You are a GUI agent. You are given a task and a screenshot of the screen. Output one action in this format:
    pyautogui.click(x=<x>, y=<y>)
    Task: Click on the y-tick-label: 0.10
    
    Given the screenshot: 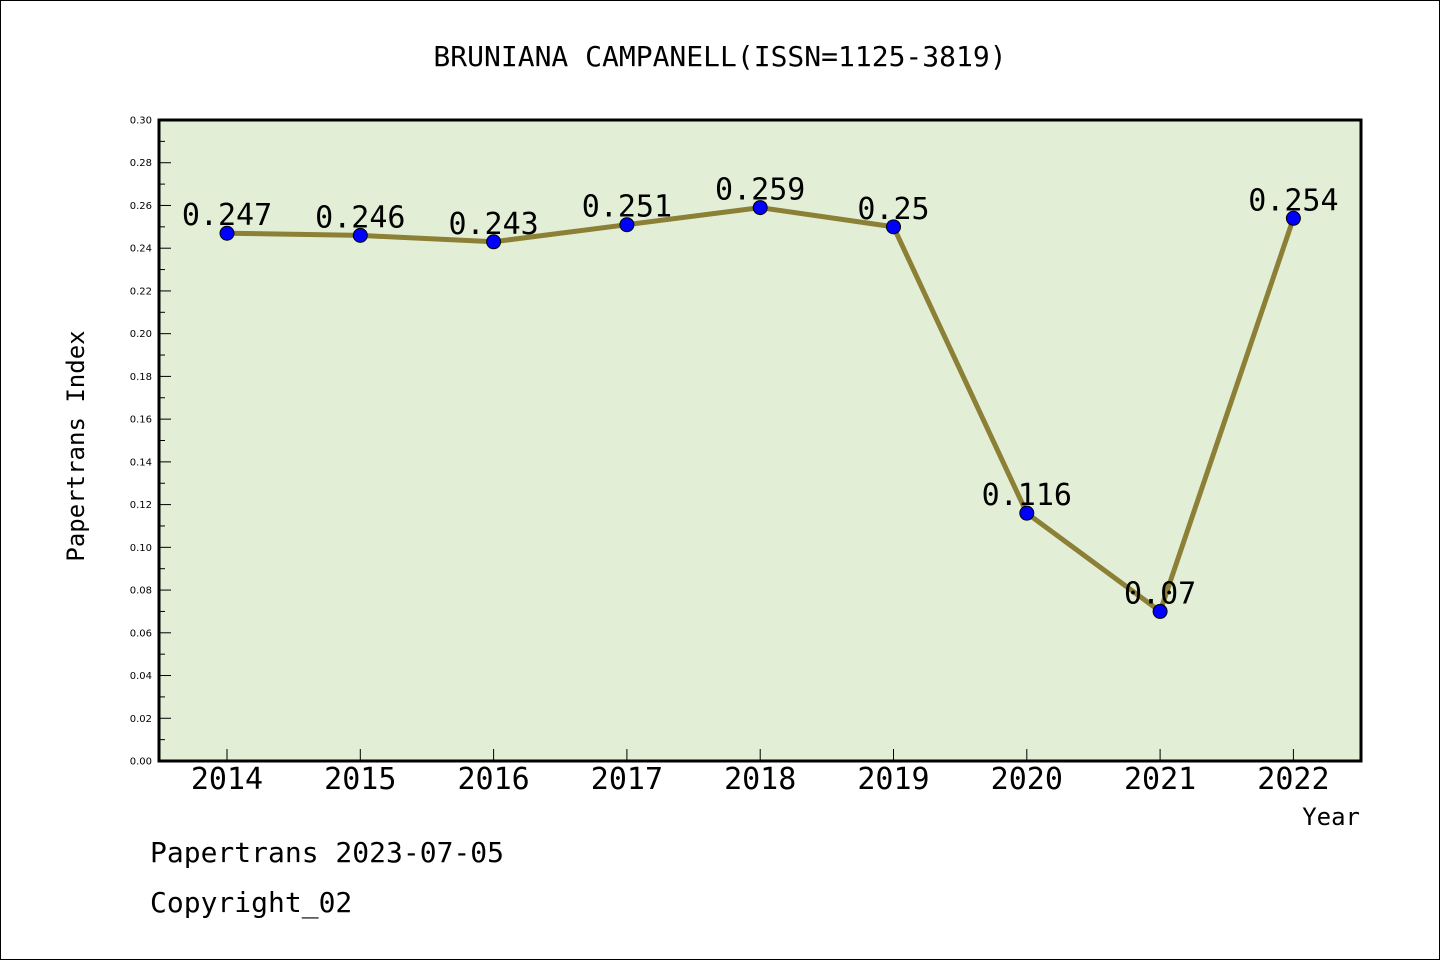 What is the action you would take?
    pyautogui.click(x=141, y=548)
    